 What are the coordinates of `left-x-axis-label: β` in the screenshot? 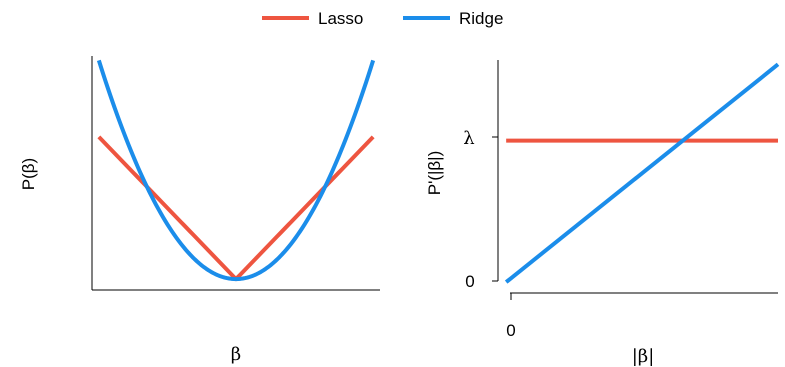 It's located at (236, 354).